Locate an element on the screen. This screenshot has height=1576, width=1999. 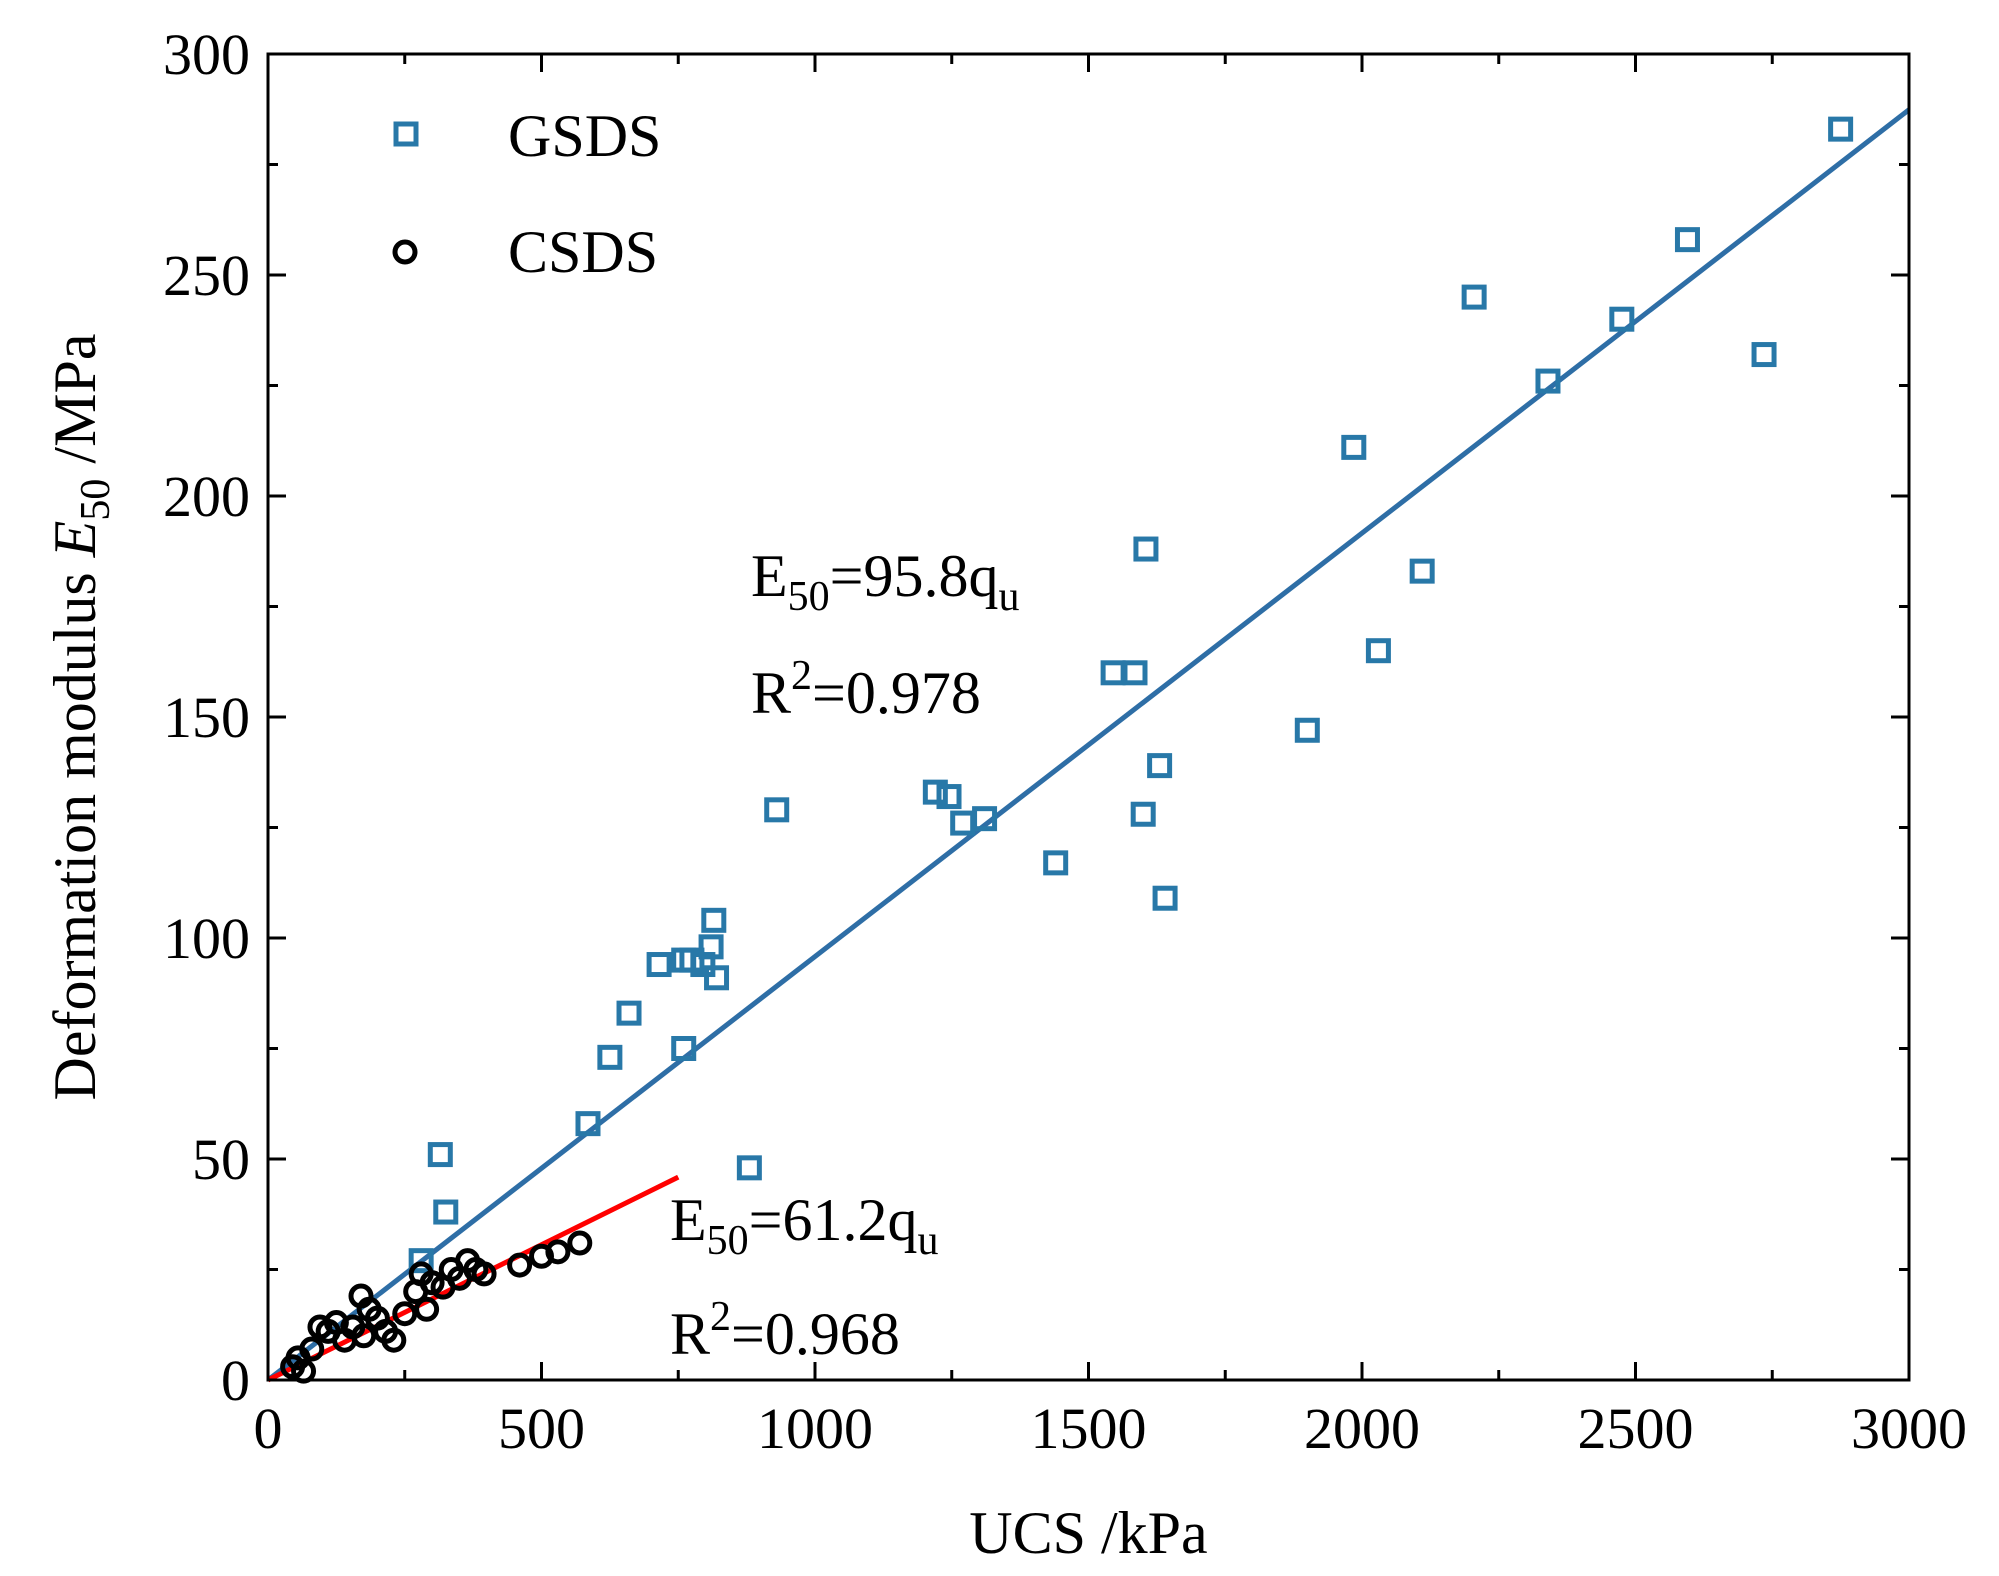
legend-marker-gsds is located at coordinates (406, 134).